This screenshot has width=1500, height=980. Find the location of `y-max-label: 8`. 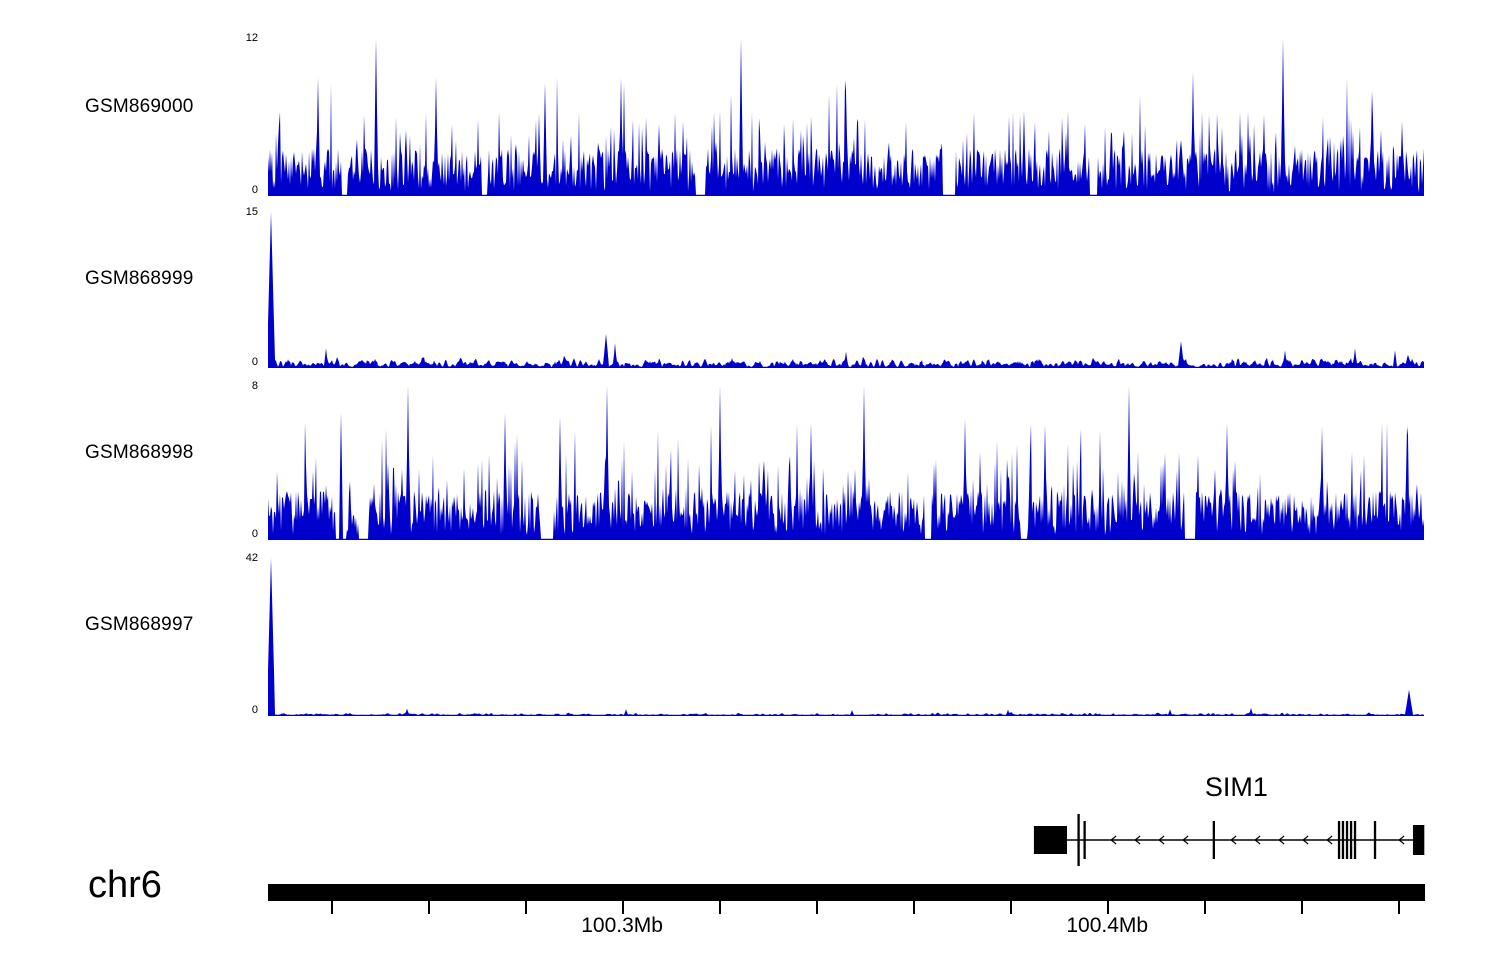

y-max-label: 8 is located at coordinates (254, 386).